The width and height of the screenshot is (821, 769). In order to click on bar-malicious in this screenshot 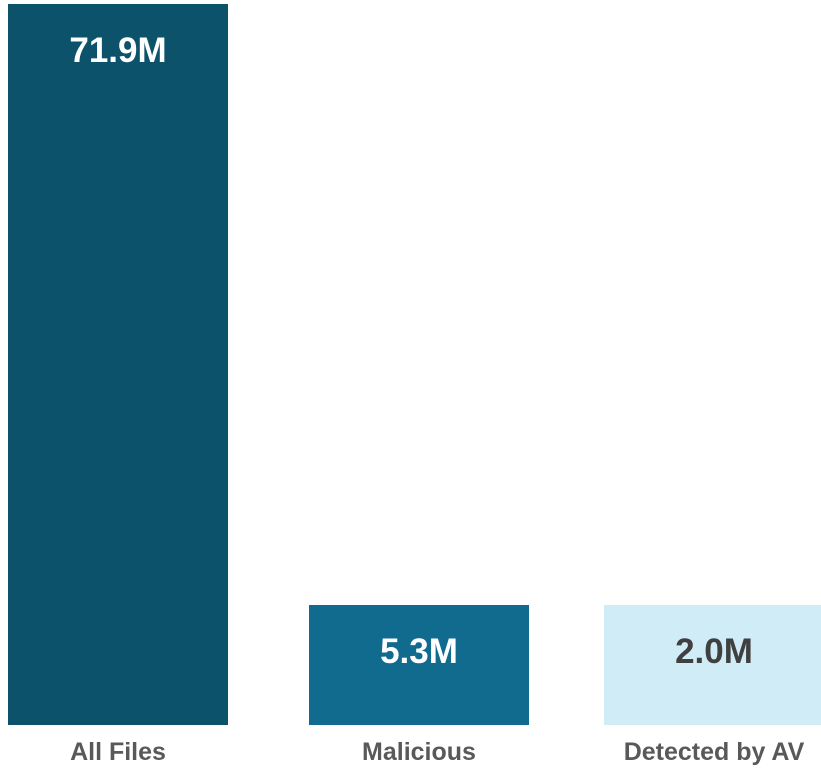, I will do `click(419, 665)`.